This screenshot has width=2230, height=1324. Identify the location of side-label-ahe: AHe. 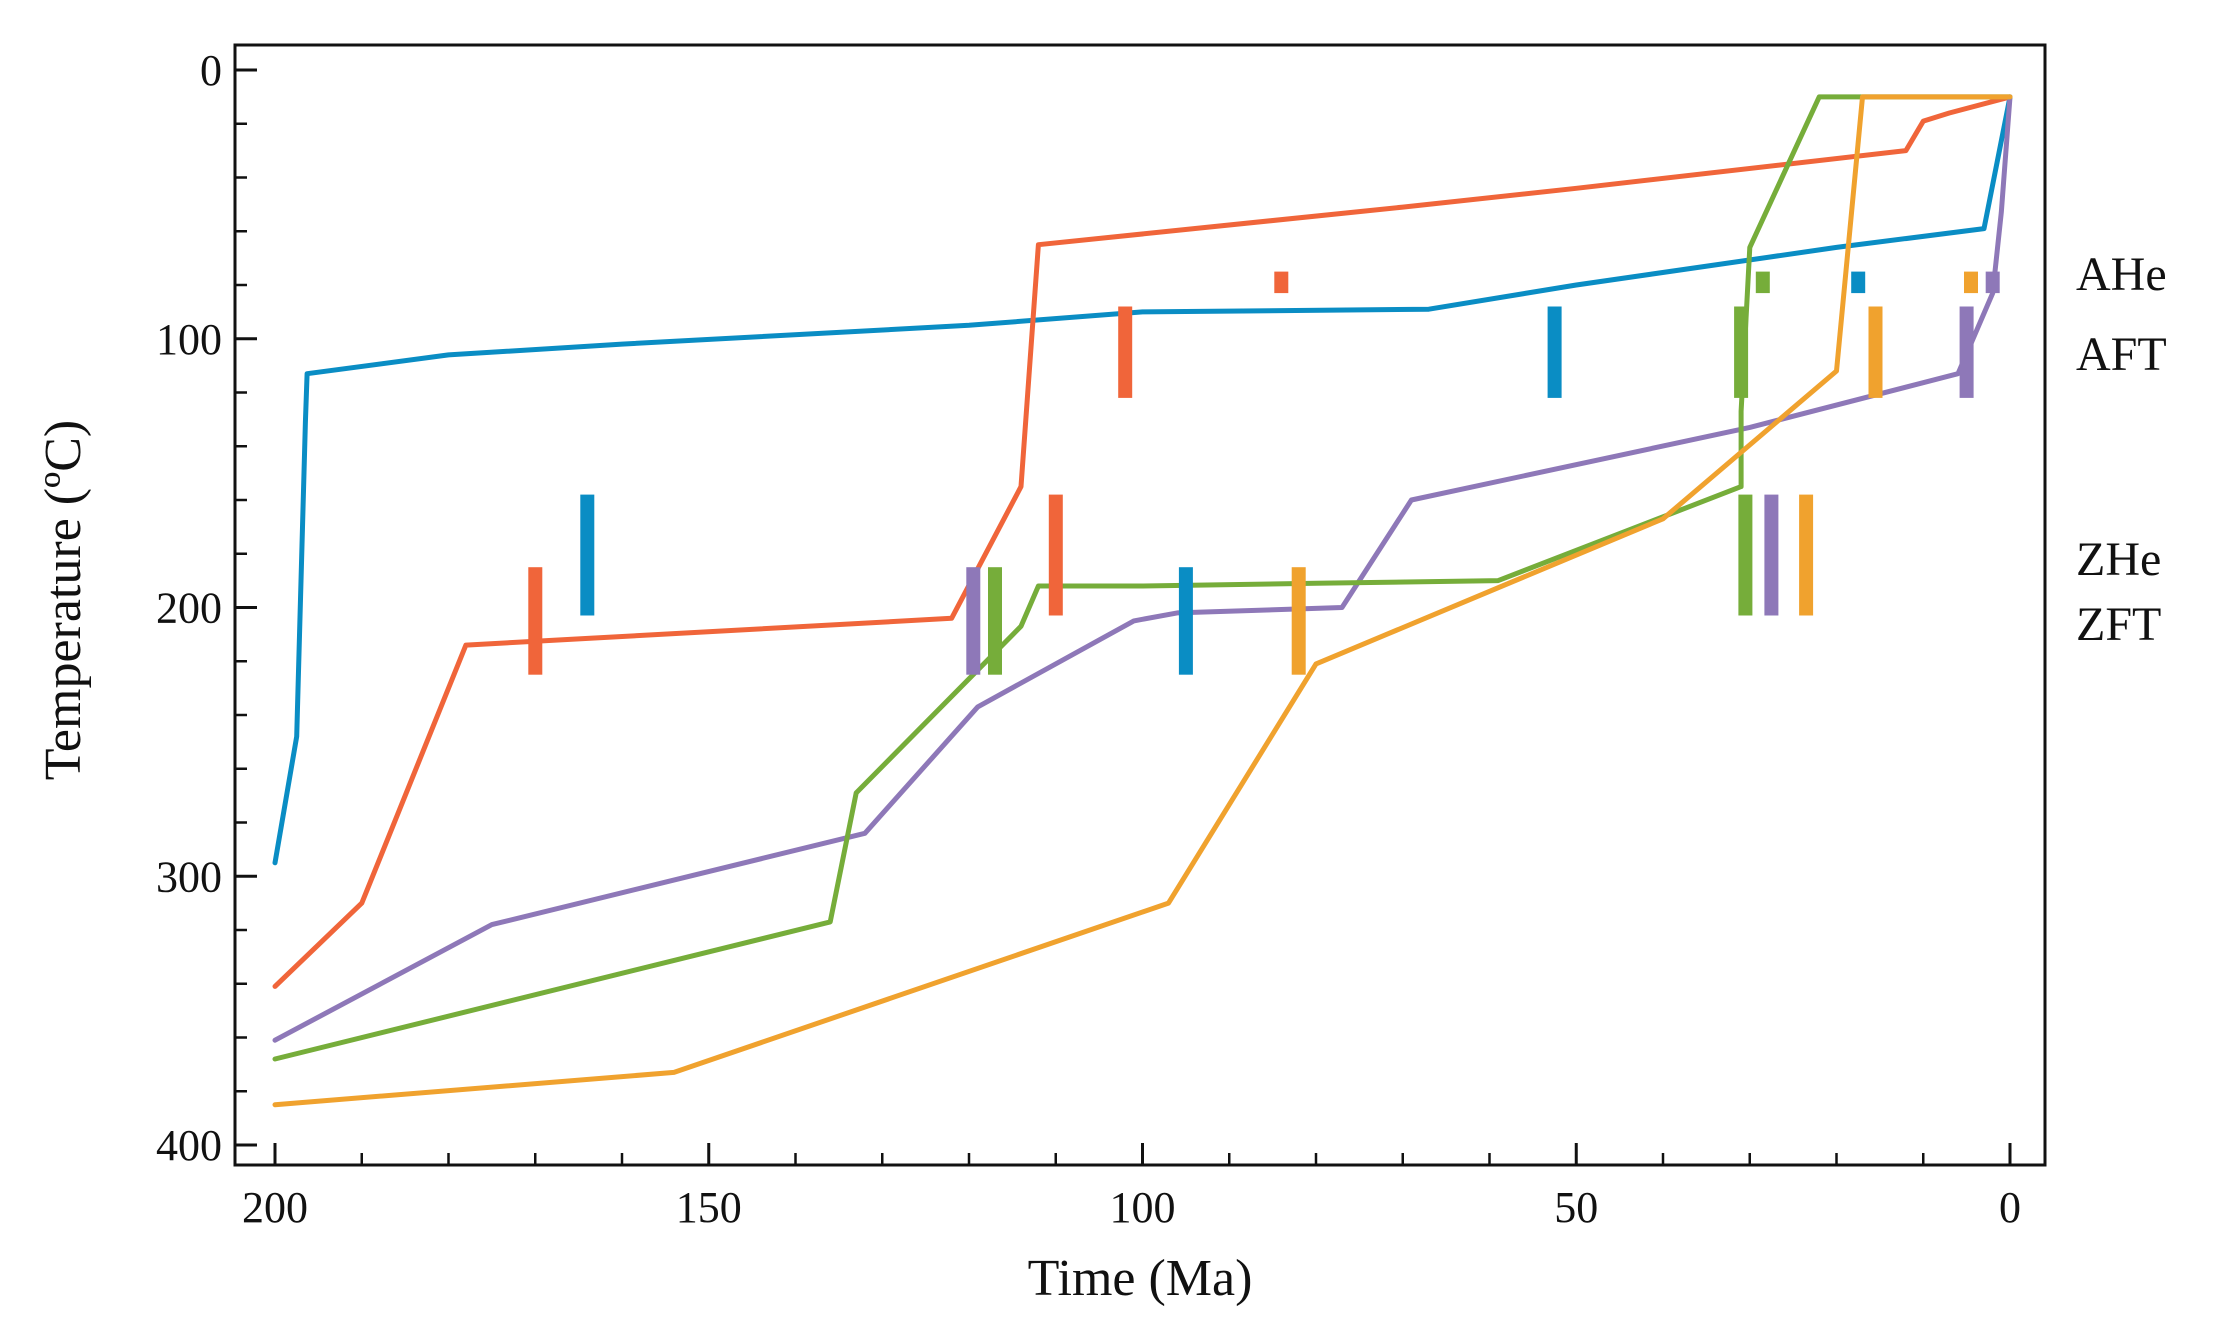
(2121, 274).